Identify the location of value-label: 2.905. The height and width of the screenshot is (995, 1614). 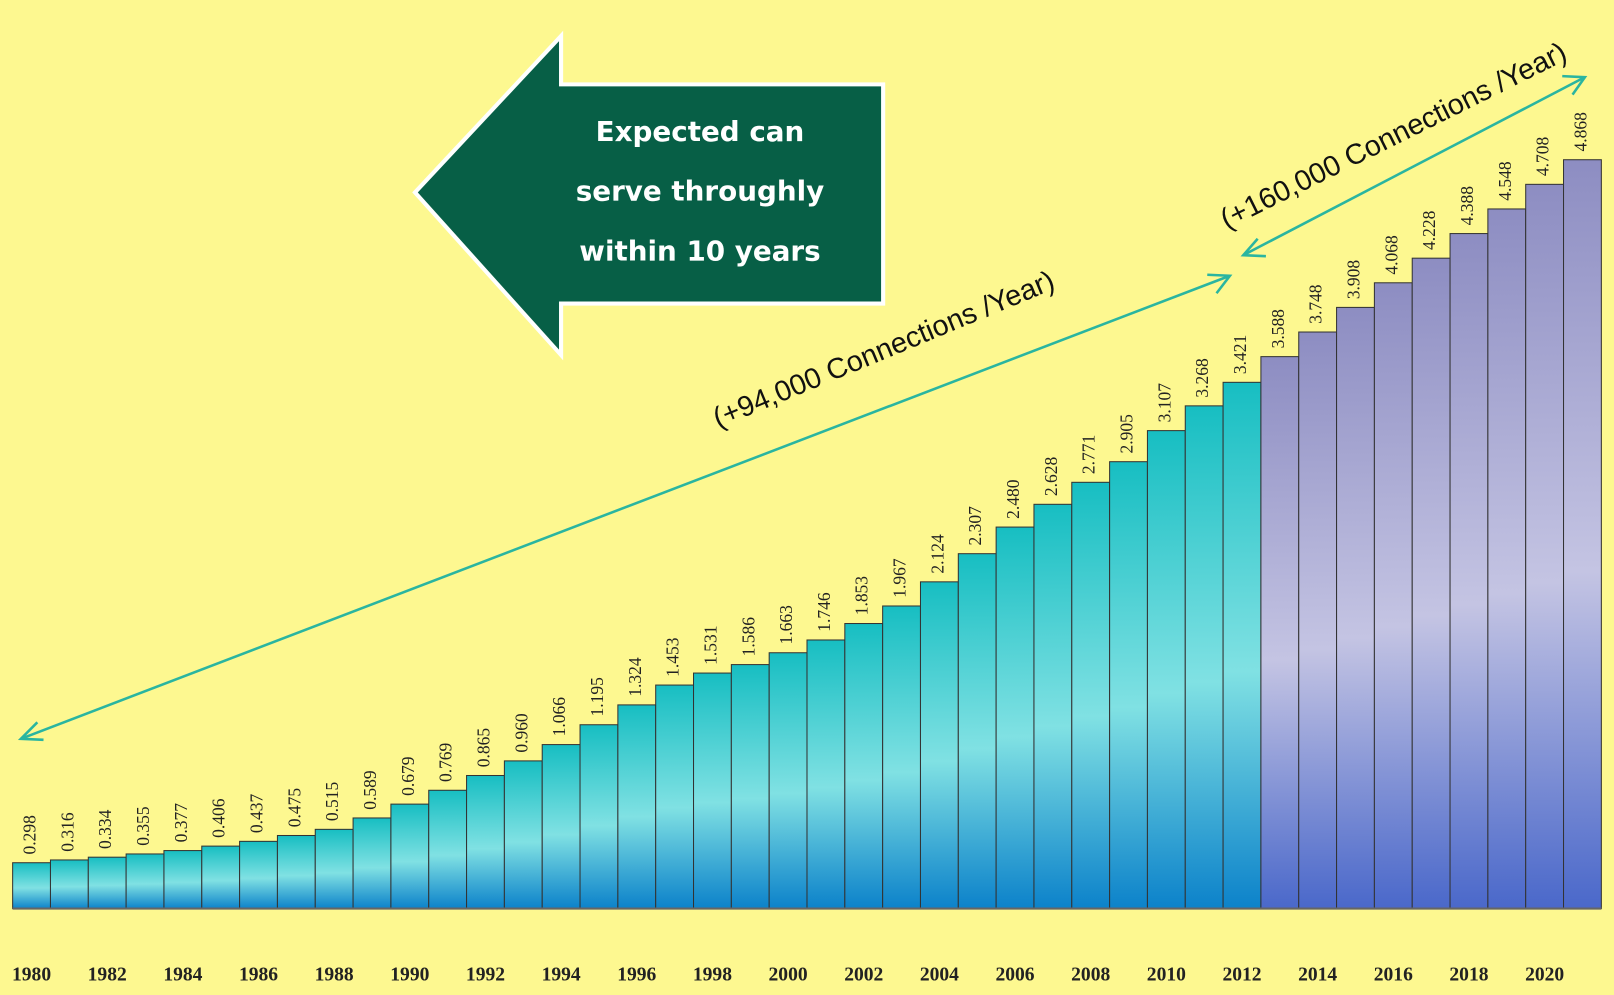
(1127, 434).